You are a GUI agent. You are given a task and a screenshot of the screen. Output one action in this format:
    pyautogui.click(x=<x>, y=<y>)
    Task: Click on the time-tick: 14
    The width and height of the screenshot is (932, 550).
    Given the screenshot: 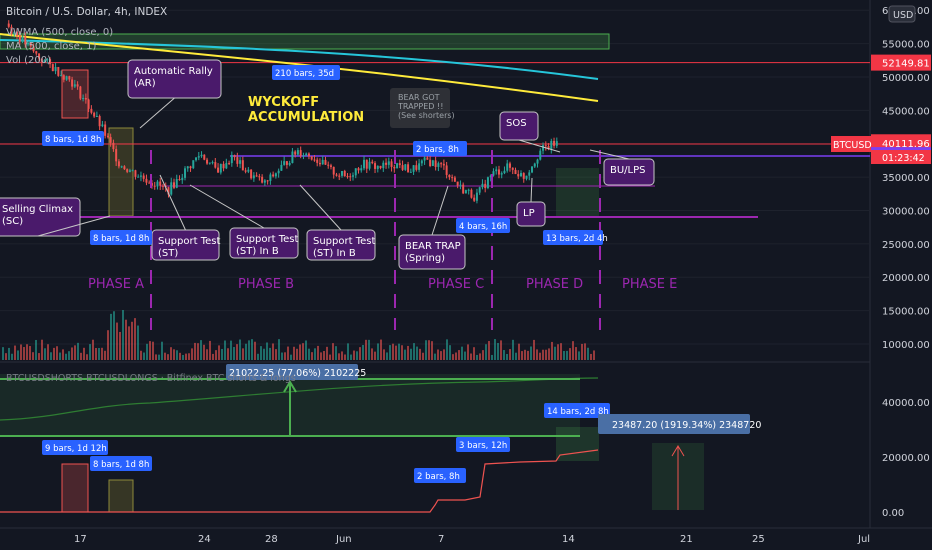 What is the action you would take?
    pyautogui.click(x=568, y=539)
    